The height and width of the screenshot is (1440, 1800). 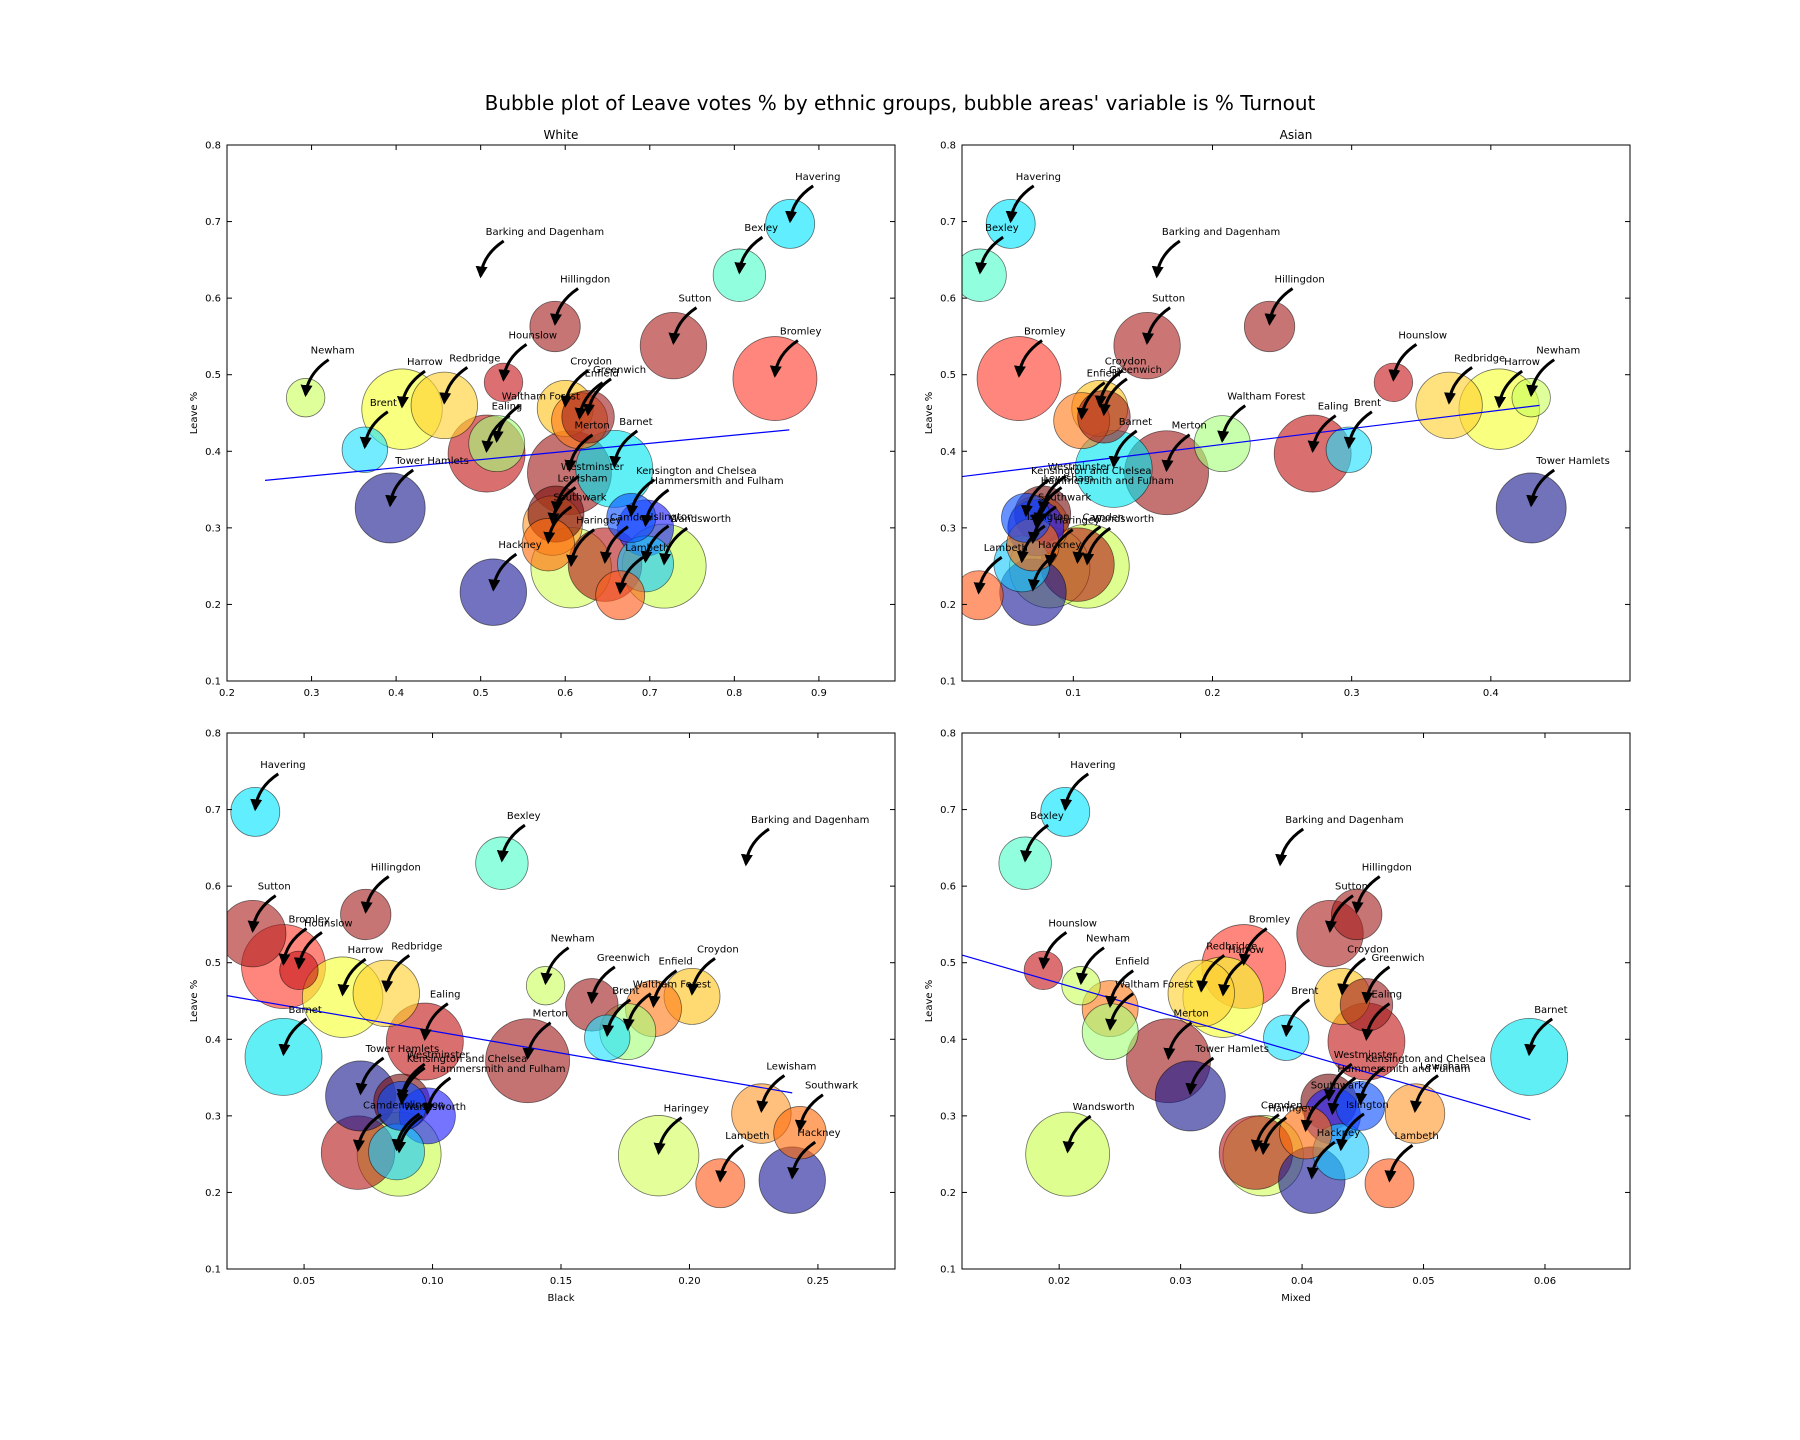 What do you see at coordinates (635, 422) in the screenshot?
I see `bubble-label-barnet: Barnet` at bounding box center [635, 422].